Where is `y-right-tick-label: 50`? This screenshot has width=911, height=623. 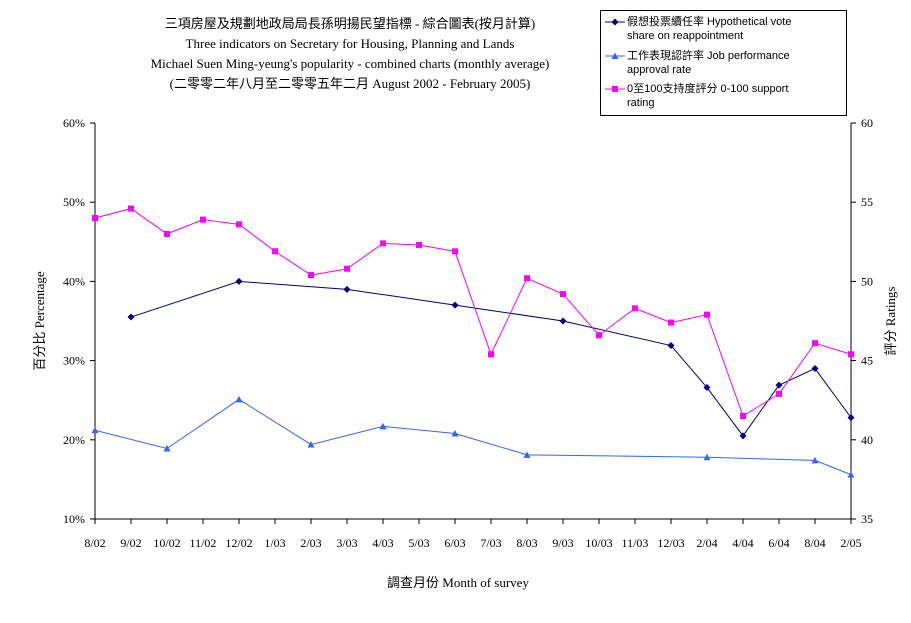
y-right-tick-label: 50 is located at coordinates (867, 281).